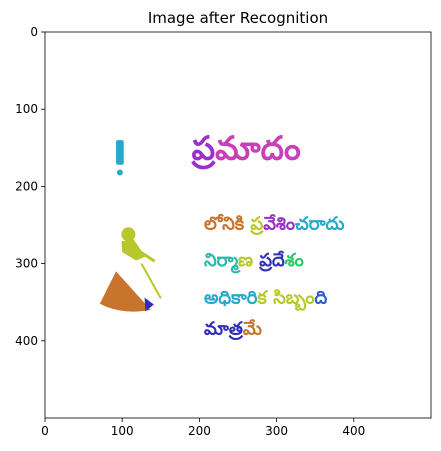 The image size is (441, 451). What do you see at coordinates (265, 300) in the screenshot?
I see `telugu-text-line-4: అధికారిక సిబ్బంది` at bounding box center [265, 300].